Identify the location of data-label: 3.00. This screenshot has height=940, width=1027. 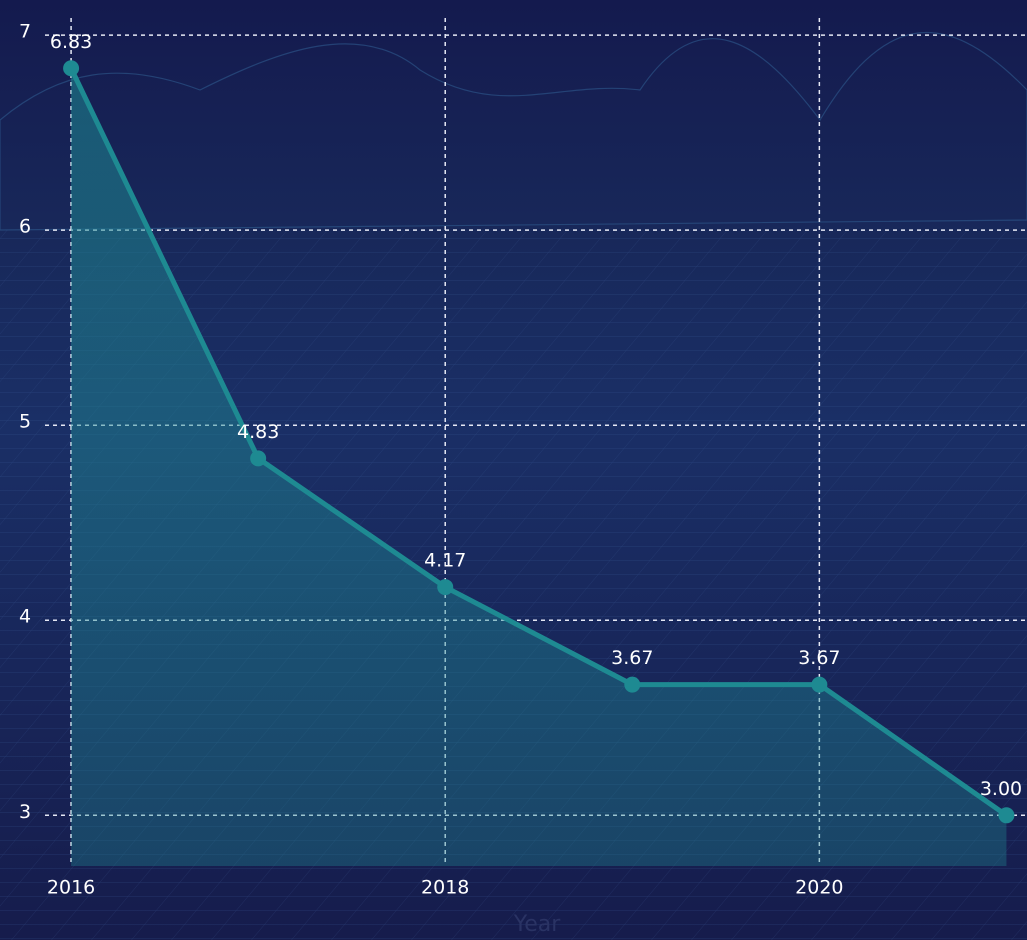
(1001, 789).